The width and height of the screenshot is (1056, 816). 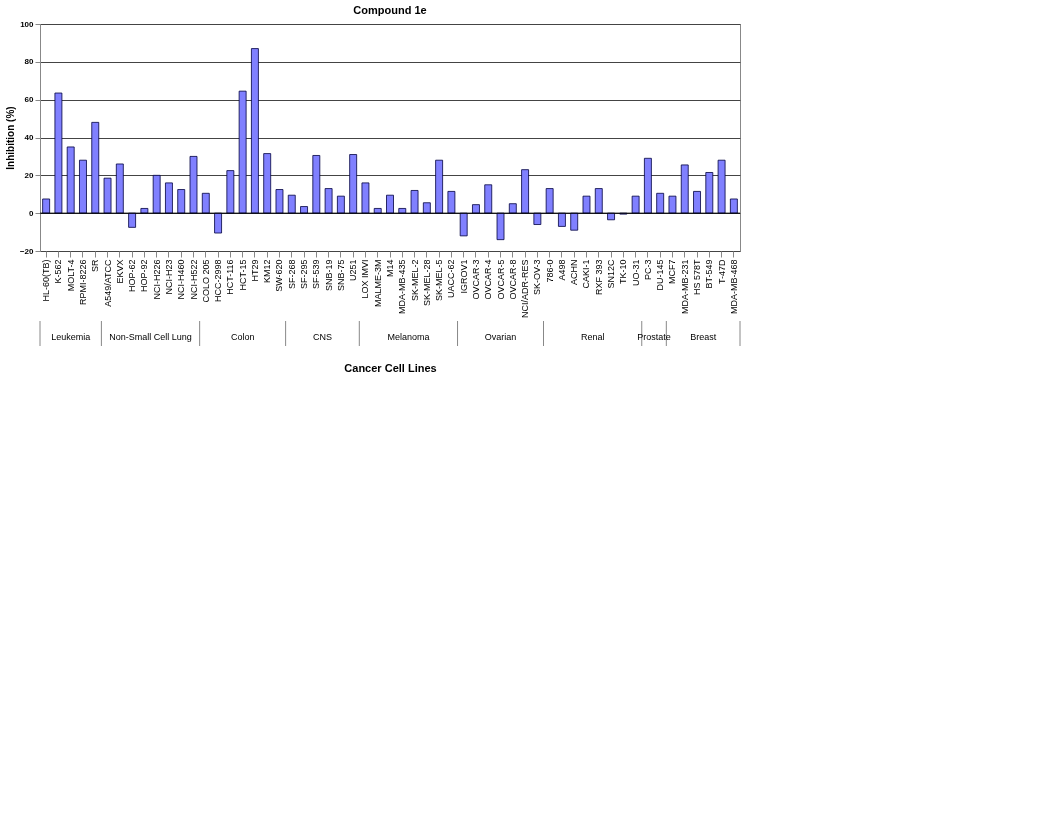 I want to click on x-tick-label: PC-3, so click(x=647, y=270).